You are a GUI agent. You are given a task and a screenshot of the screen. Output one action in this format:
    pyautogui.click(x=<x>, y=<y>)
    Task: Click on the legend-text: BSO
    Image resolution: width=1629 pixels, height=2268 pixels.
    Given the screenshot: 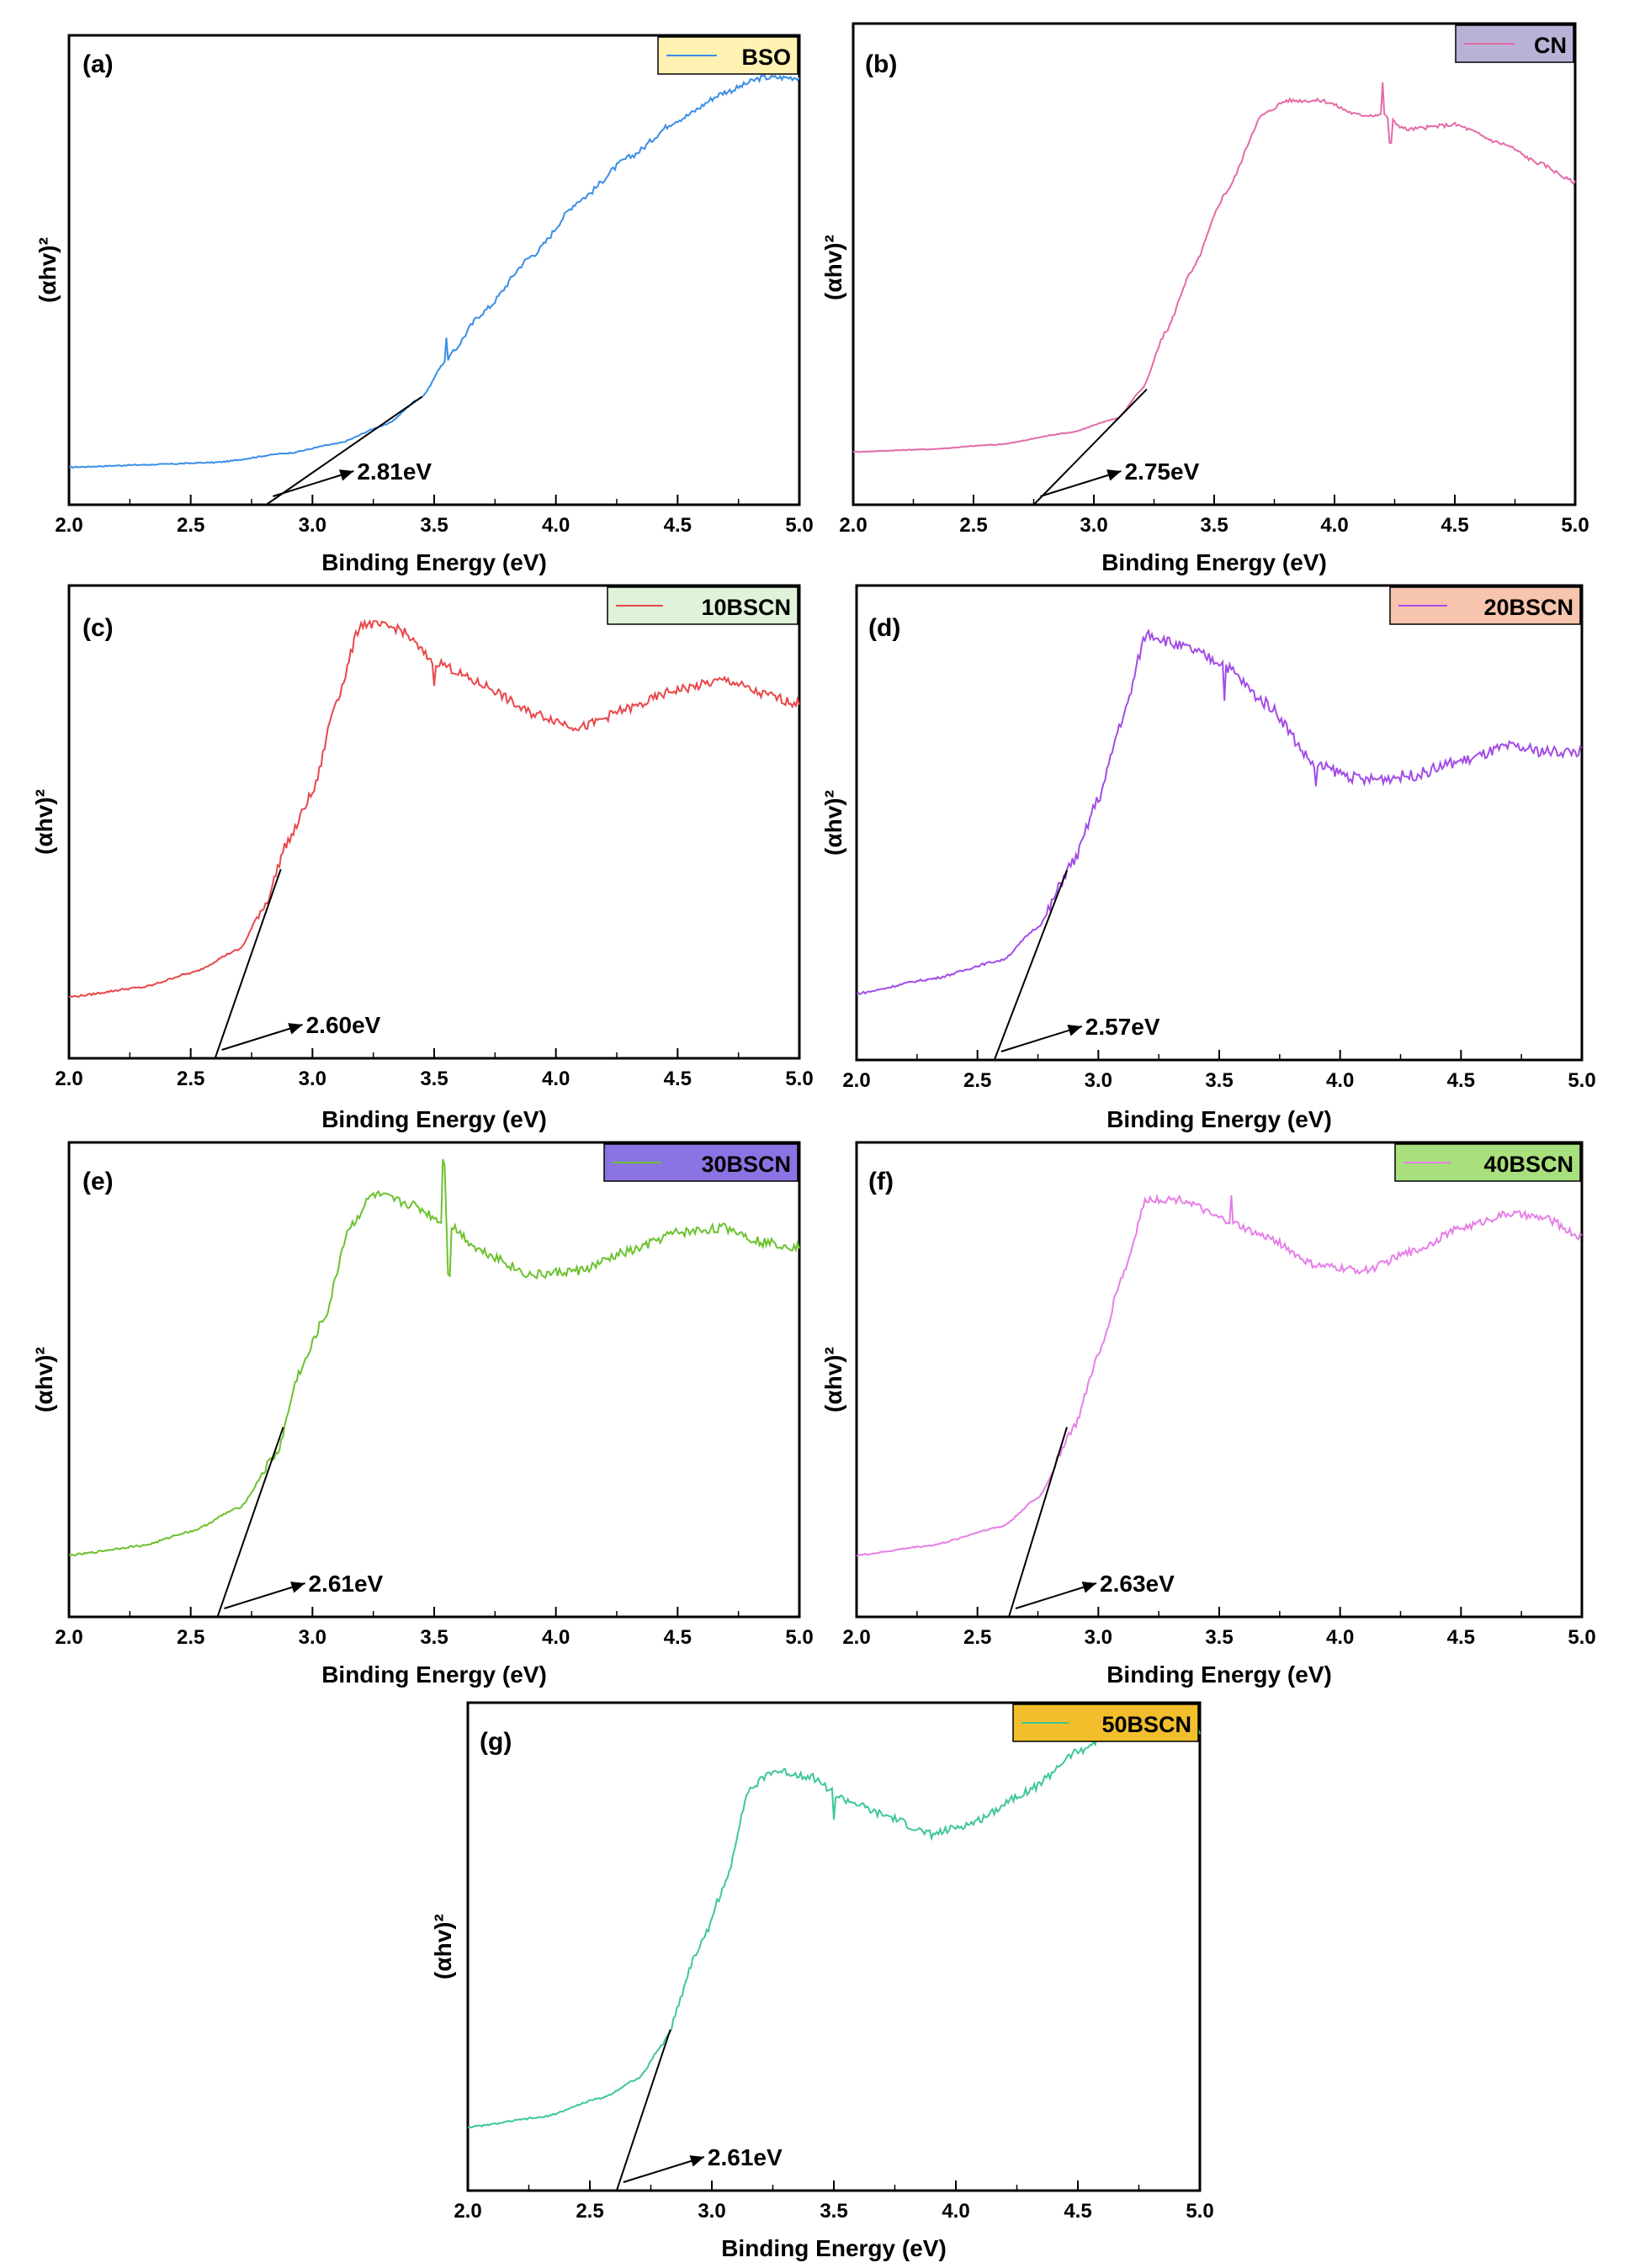 What is the action you would take?
    pyautogui.click(x=766, y=57)
    